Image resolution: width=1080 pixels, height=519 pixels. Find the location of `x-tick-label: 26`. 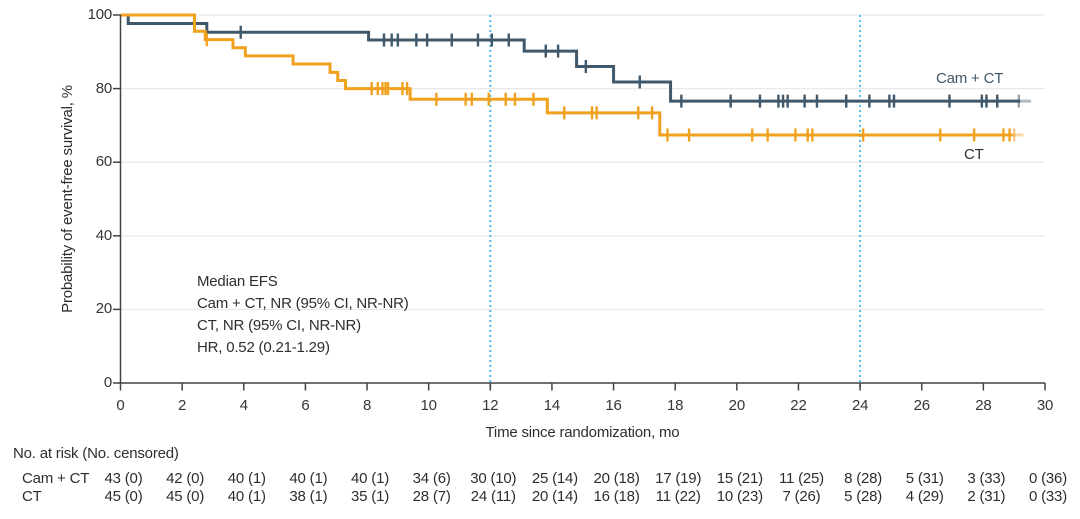

x-tick-label: 26 is located at coordinates (921, 405).